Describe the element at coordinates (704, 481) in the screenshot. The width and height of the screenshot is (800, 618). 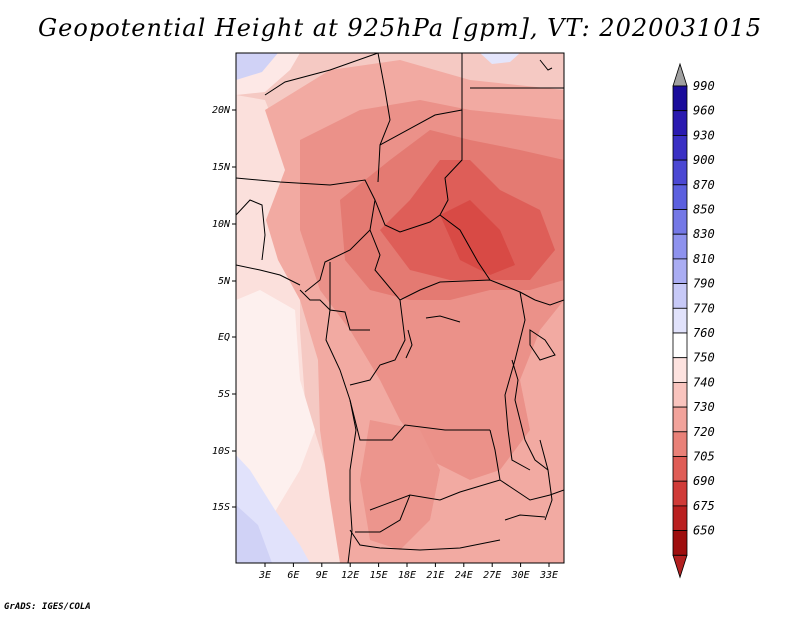
I see `colorbar-label: 690` at that location.